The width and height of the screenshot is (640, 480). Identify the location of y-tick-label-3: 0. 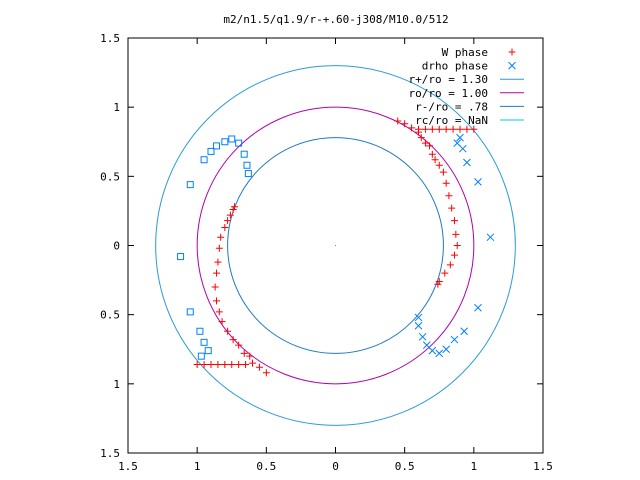
(116, 246).